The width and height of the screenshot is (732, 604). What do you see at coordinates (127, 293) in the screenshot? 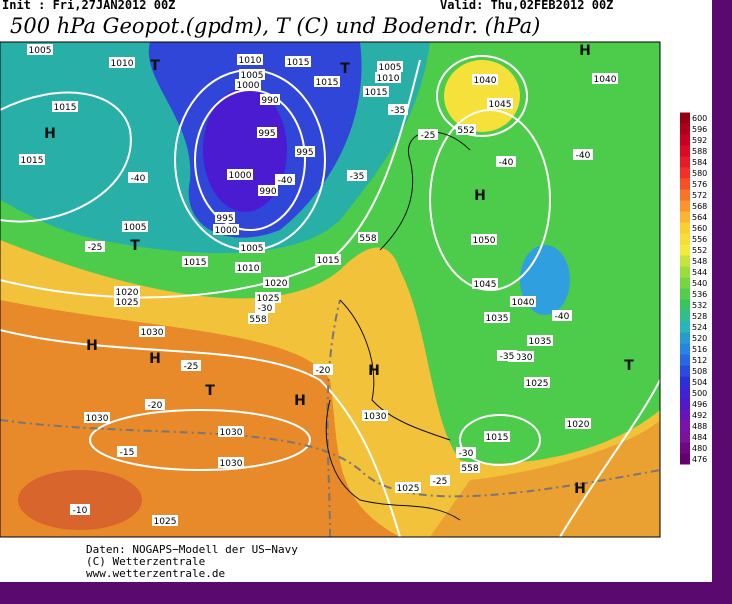
I see `contour-label: 1020` at bounding box center [127, 293].